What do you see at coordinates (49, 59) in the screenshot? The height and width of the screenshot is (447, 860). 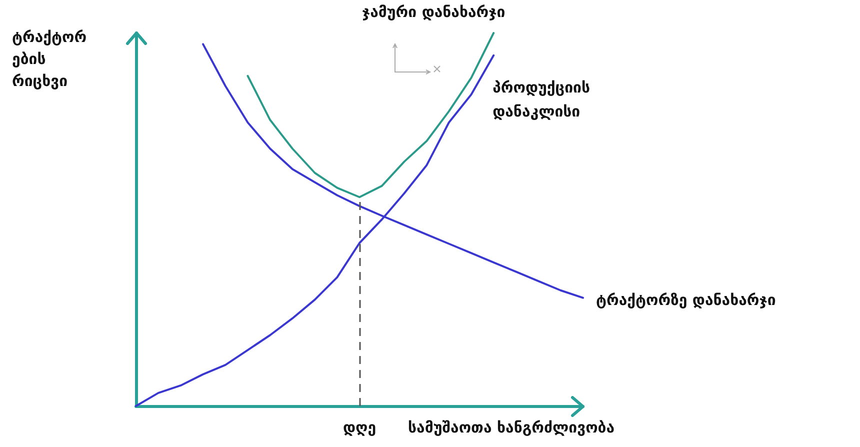 I see `y-axis-title: ტრაქტორ ების რიცხვი` at bounding box center [49, 59].